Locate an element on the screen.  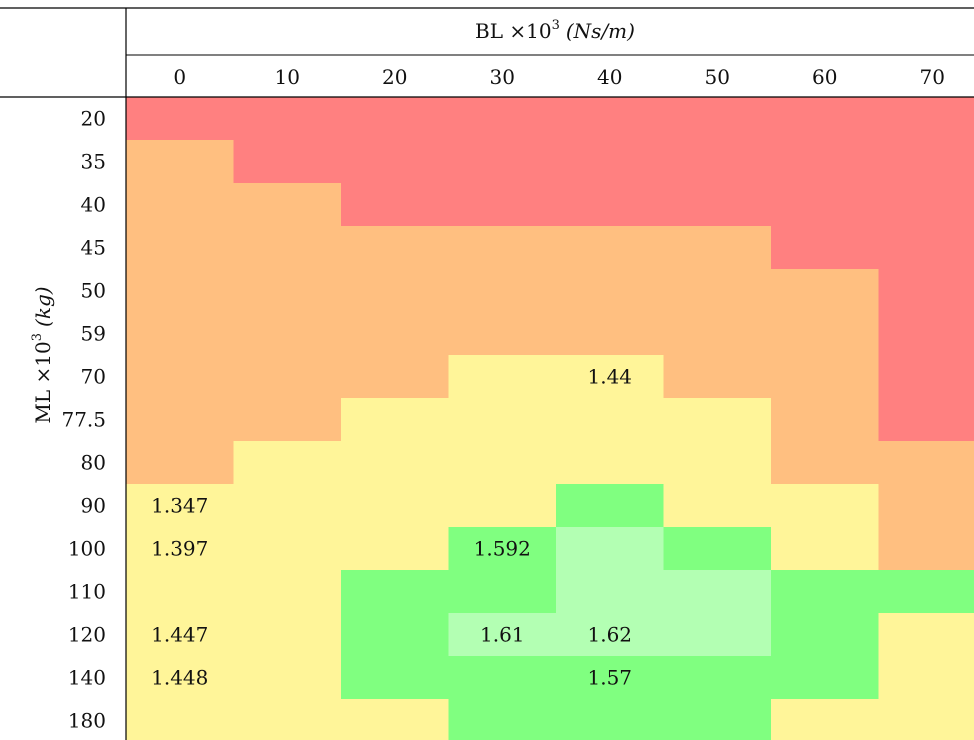
column-label: 0 is located at coordinates (179, 77).